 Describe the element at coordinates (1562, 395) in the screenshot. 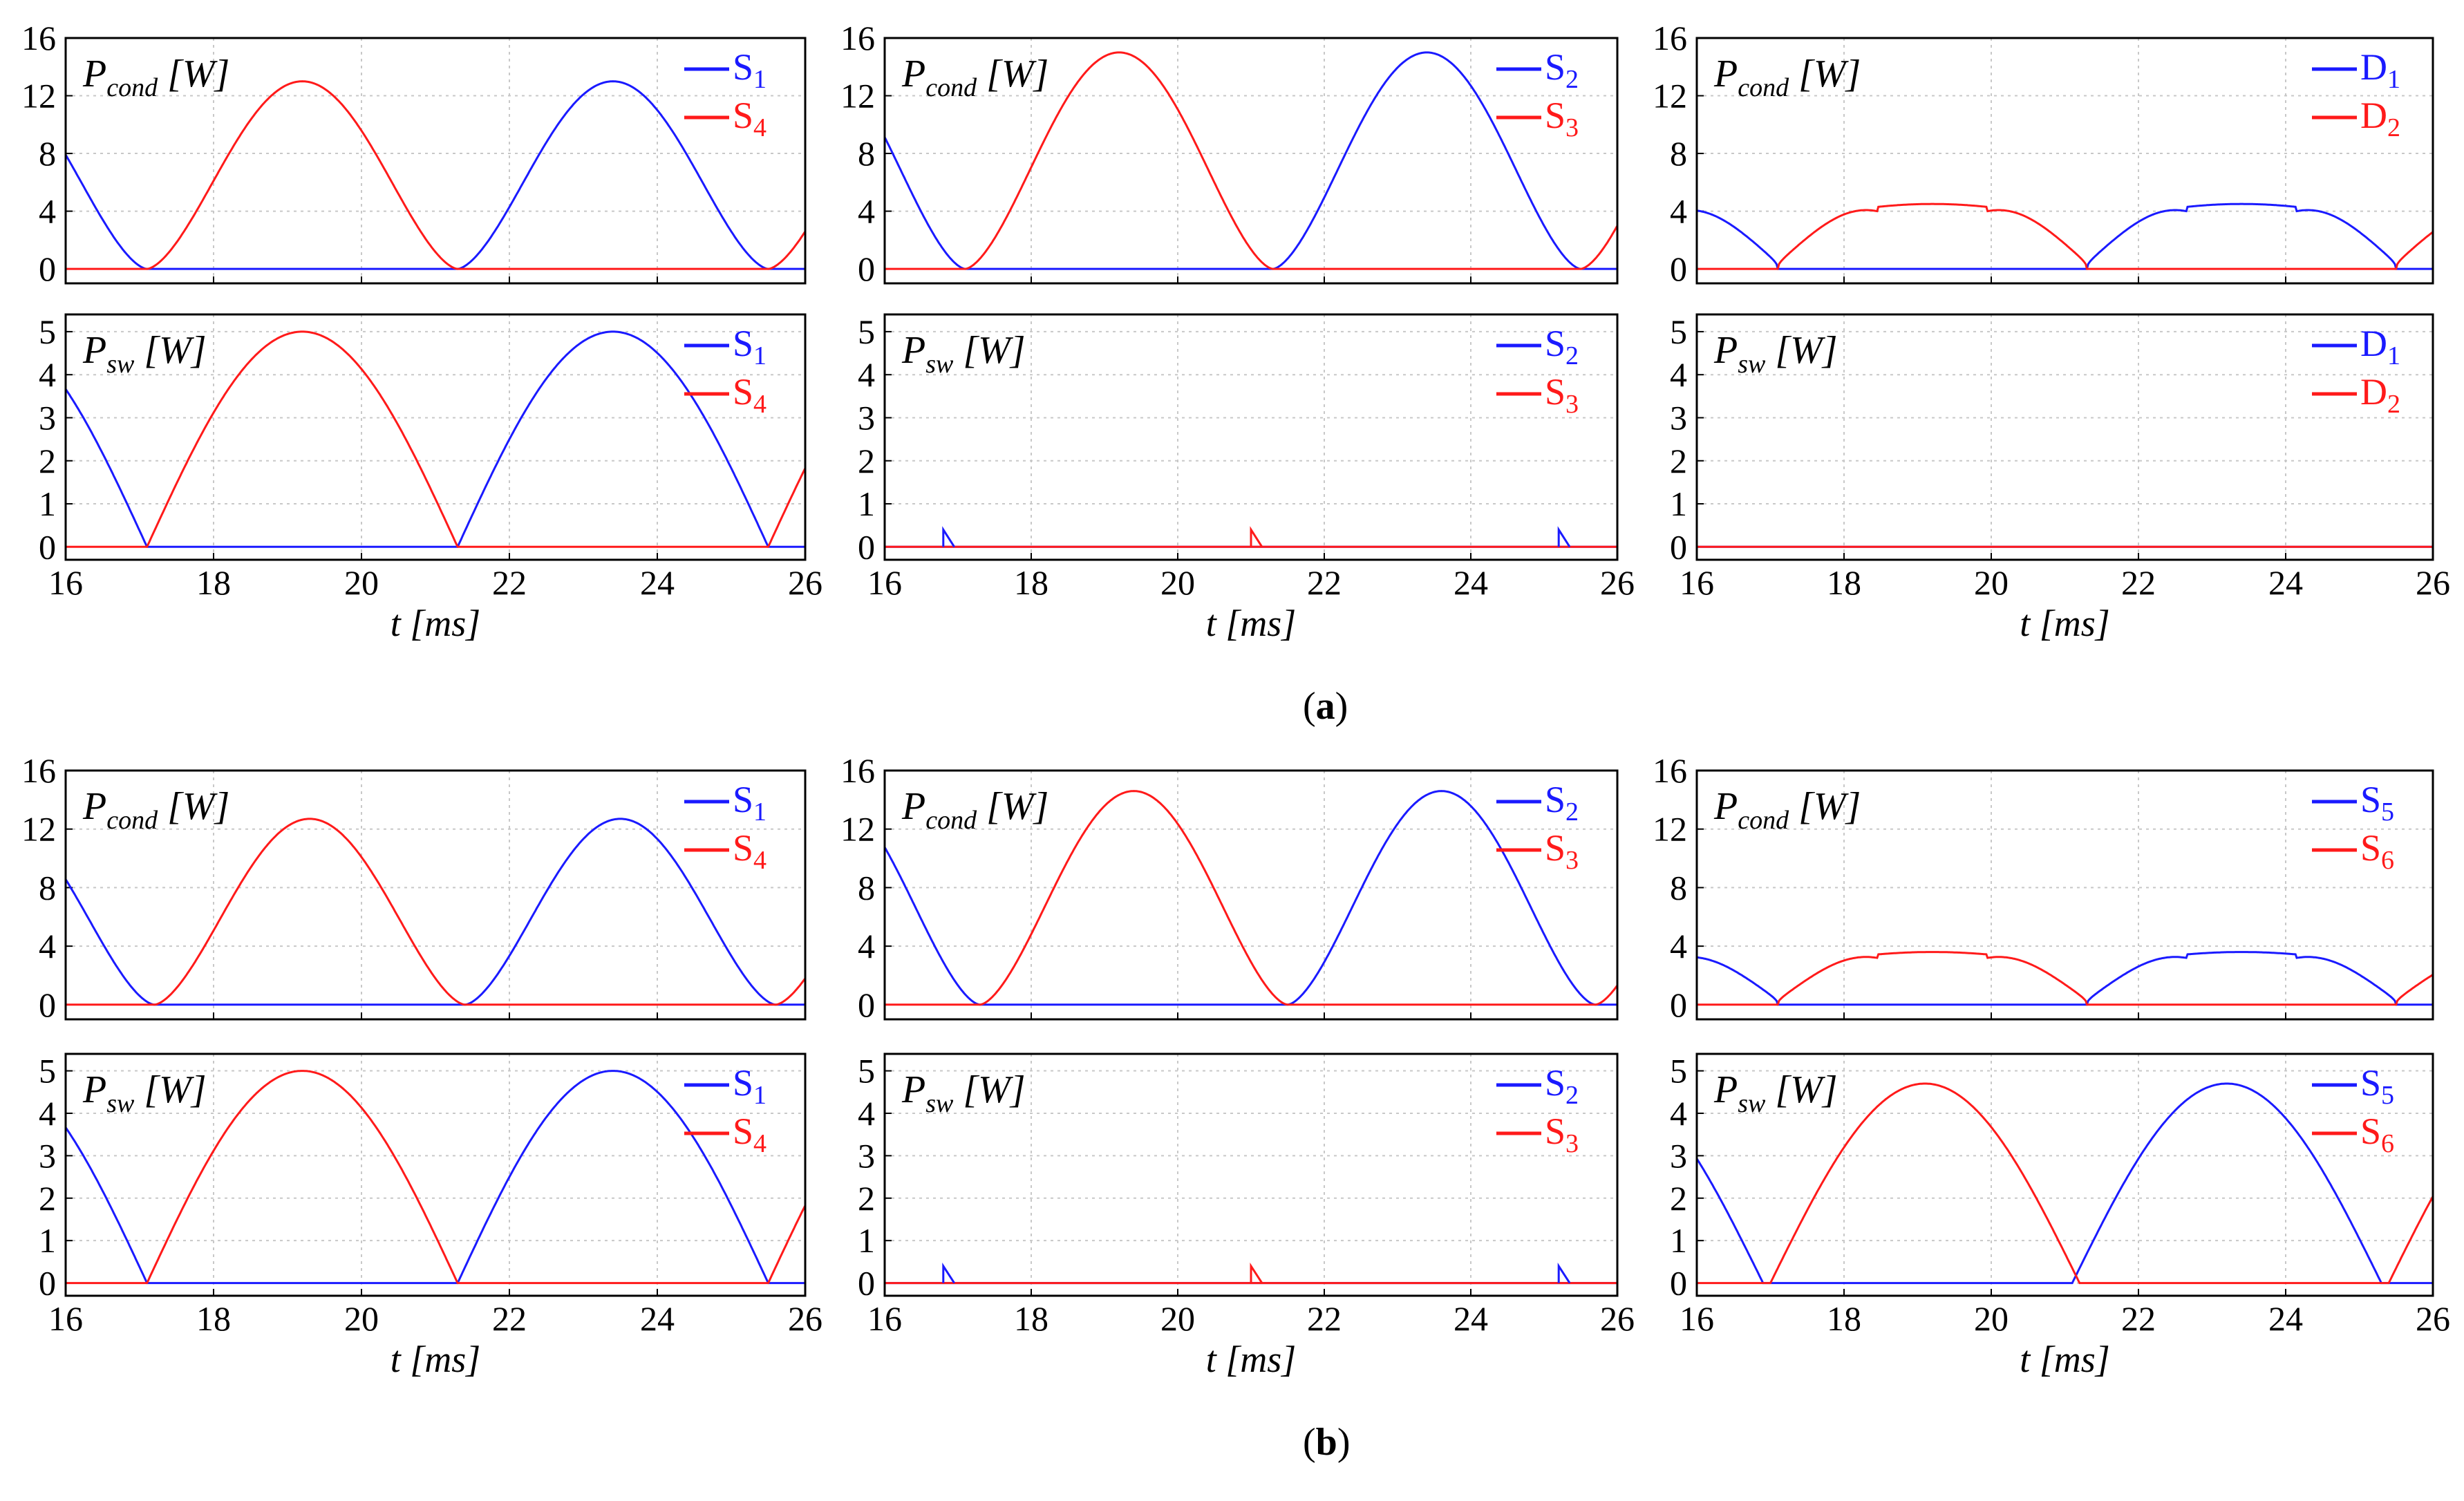

I see `legend-label-S3: S3` at that location.